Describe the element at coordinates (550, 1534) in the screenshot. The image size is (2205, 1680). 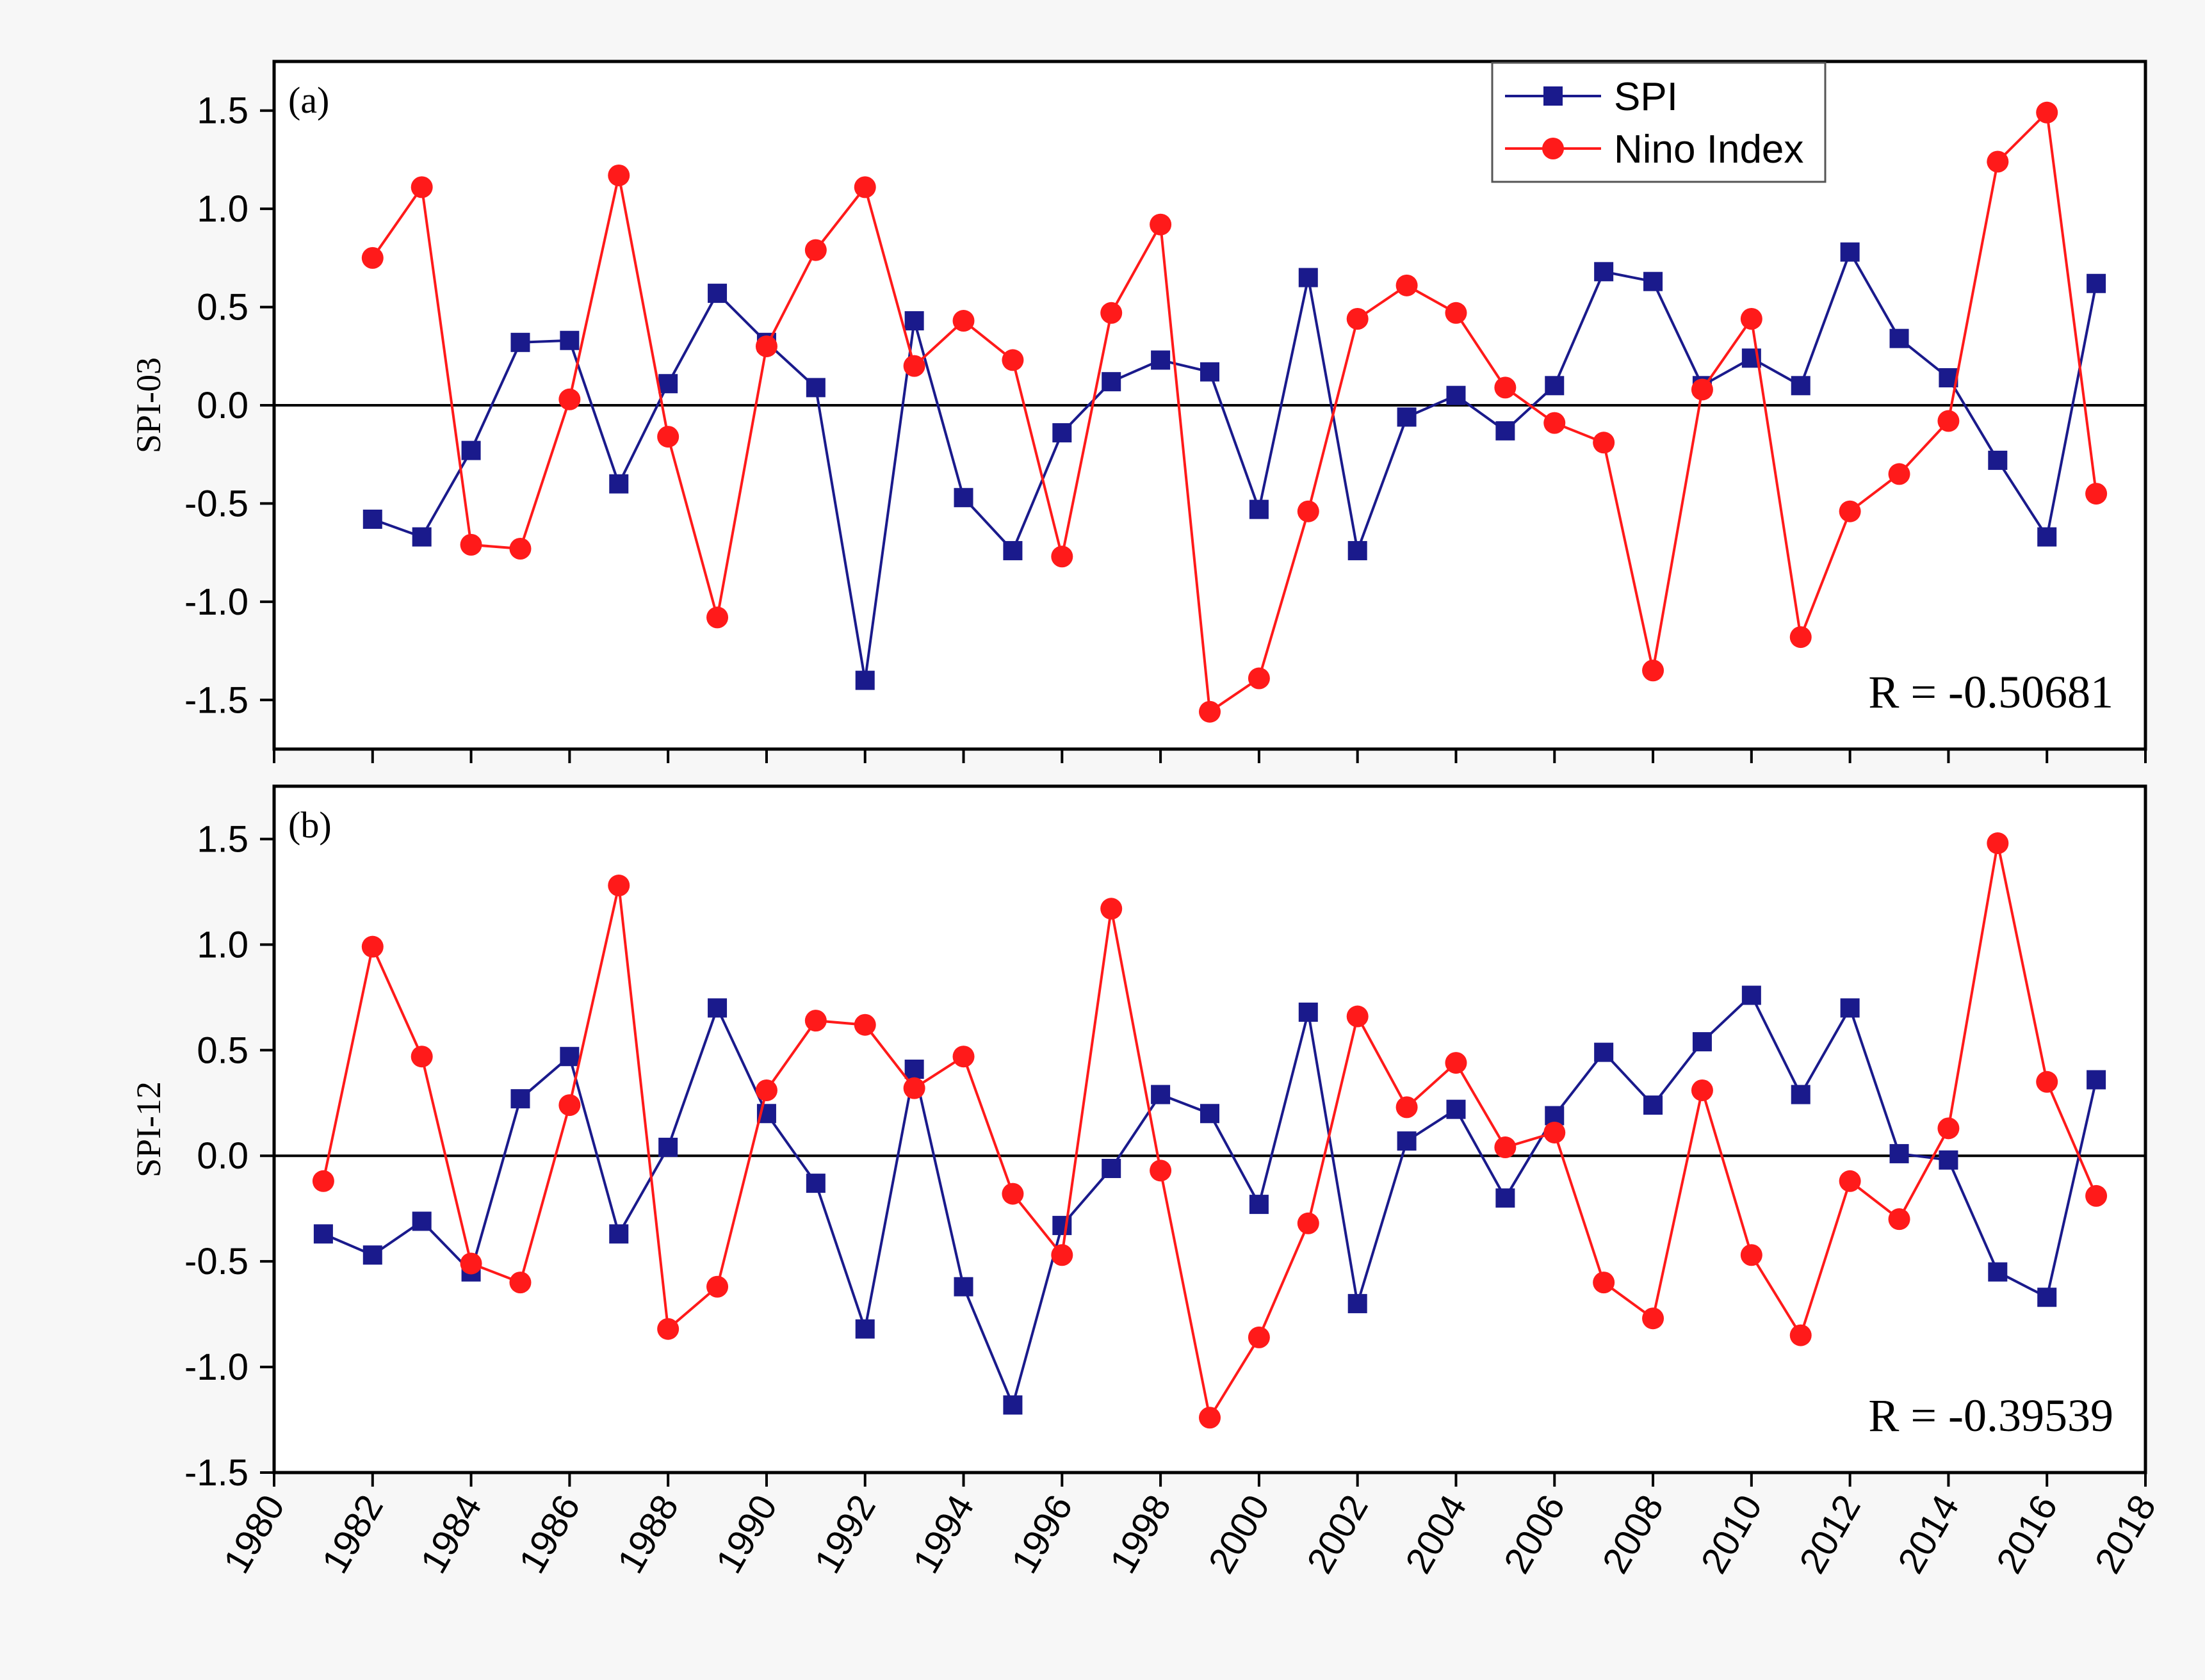
I see `x-tick-label: 1986` at that location.